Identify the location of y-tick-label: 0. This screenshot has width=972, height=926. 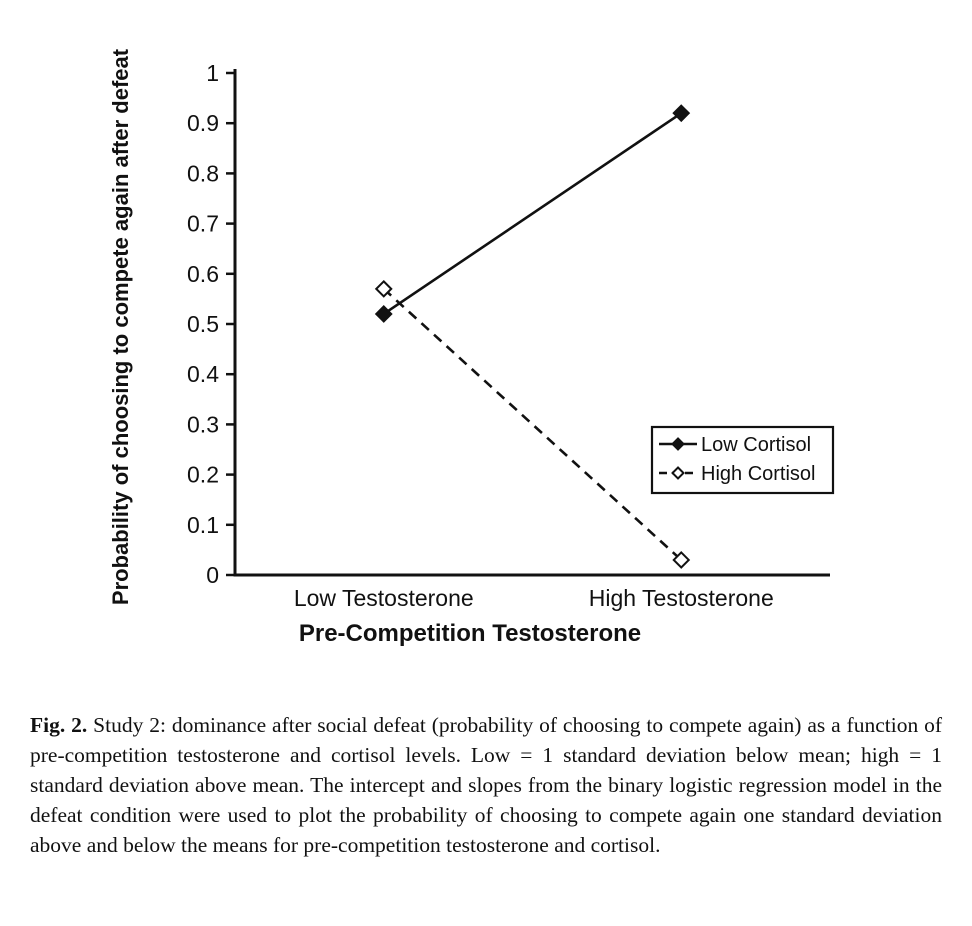
(212, 575).